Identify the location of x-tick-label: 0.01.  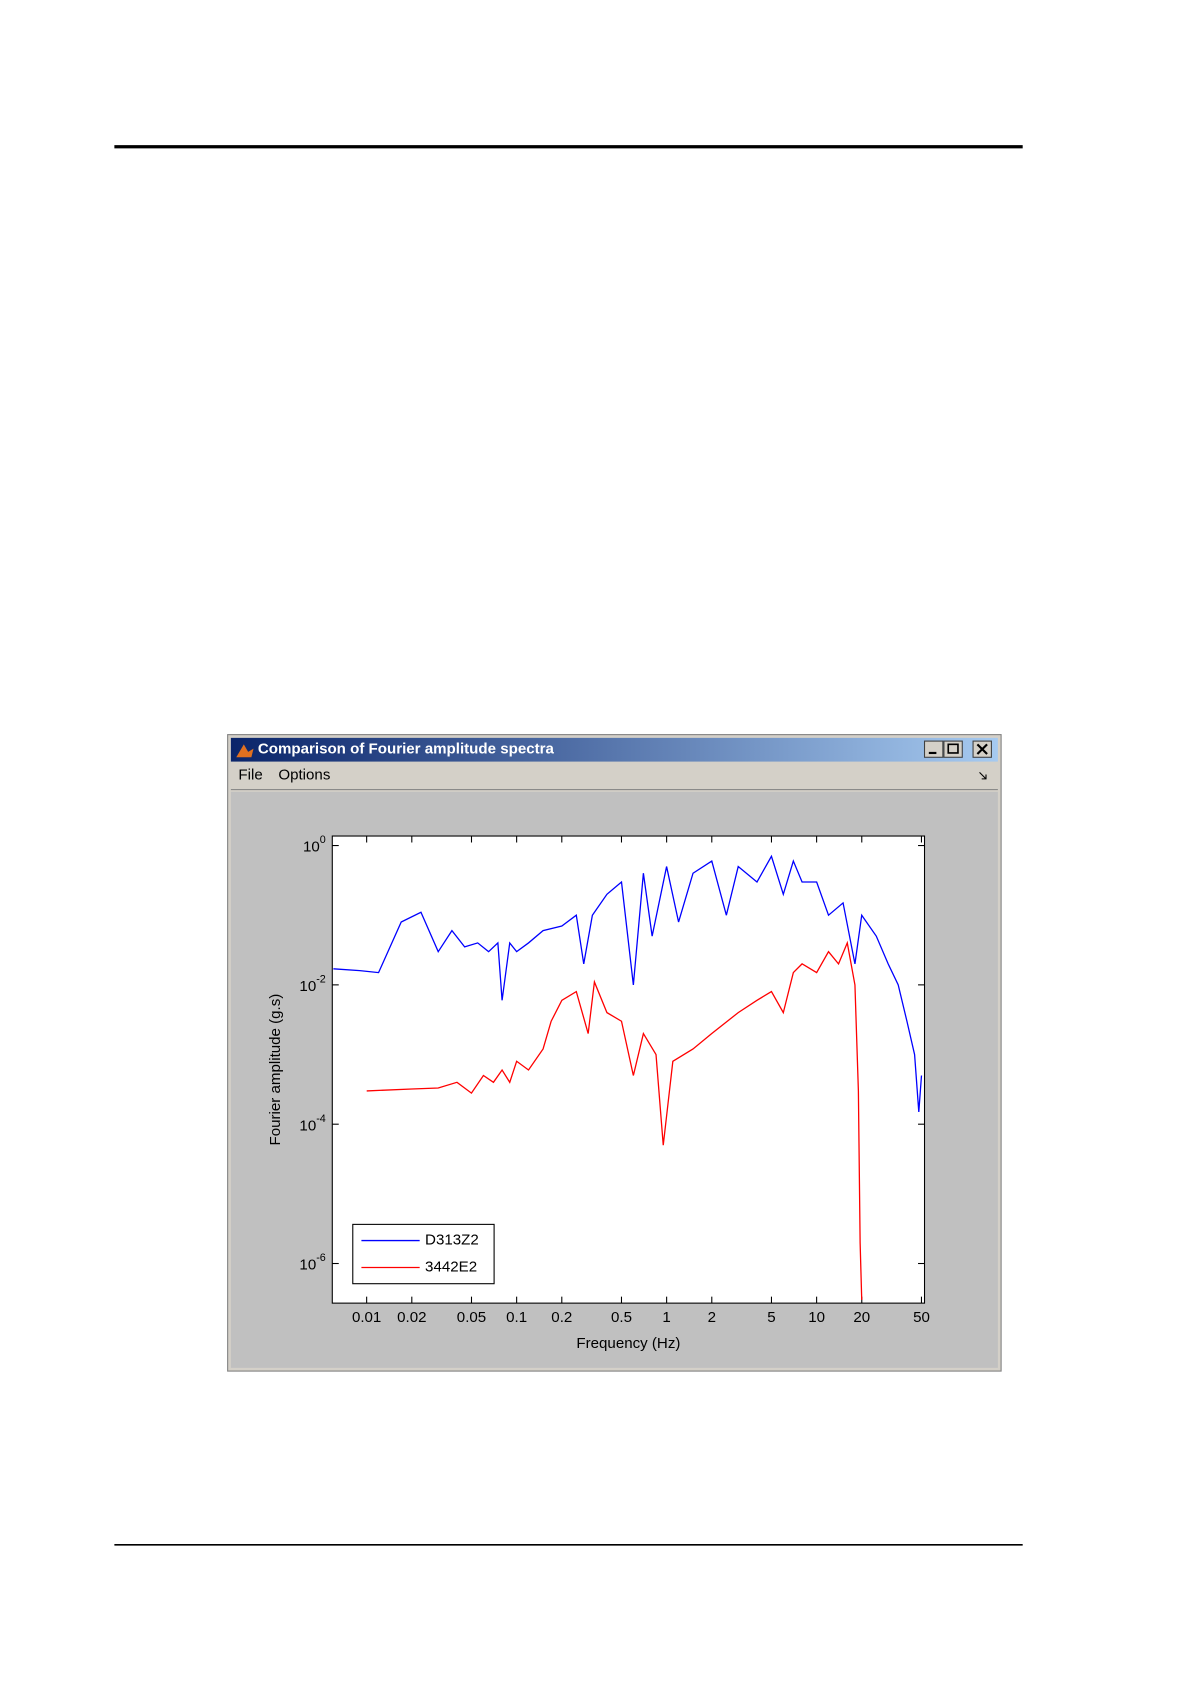
(366, 1317).